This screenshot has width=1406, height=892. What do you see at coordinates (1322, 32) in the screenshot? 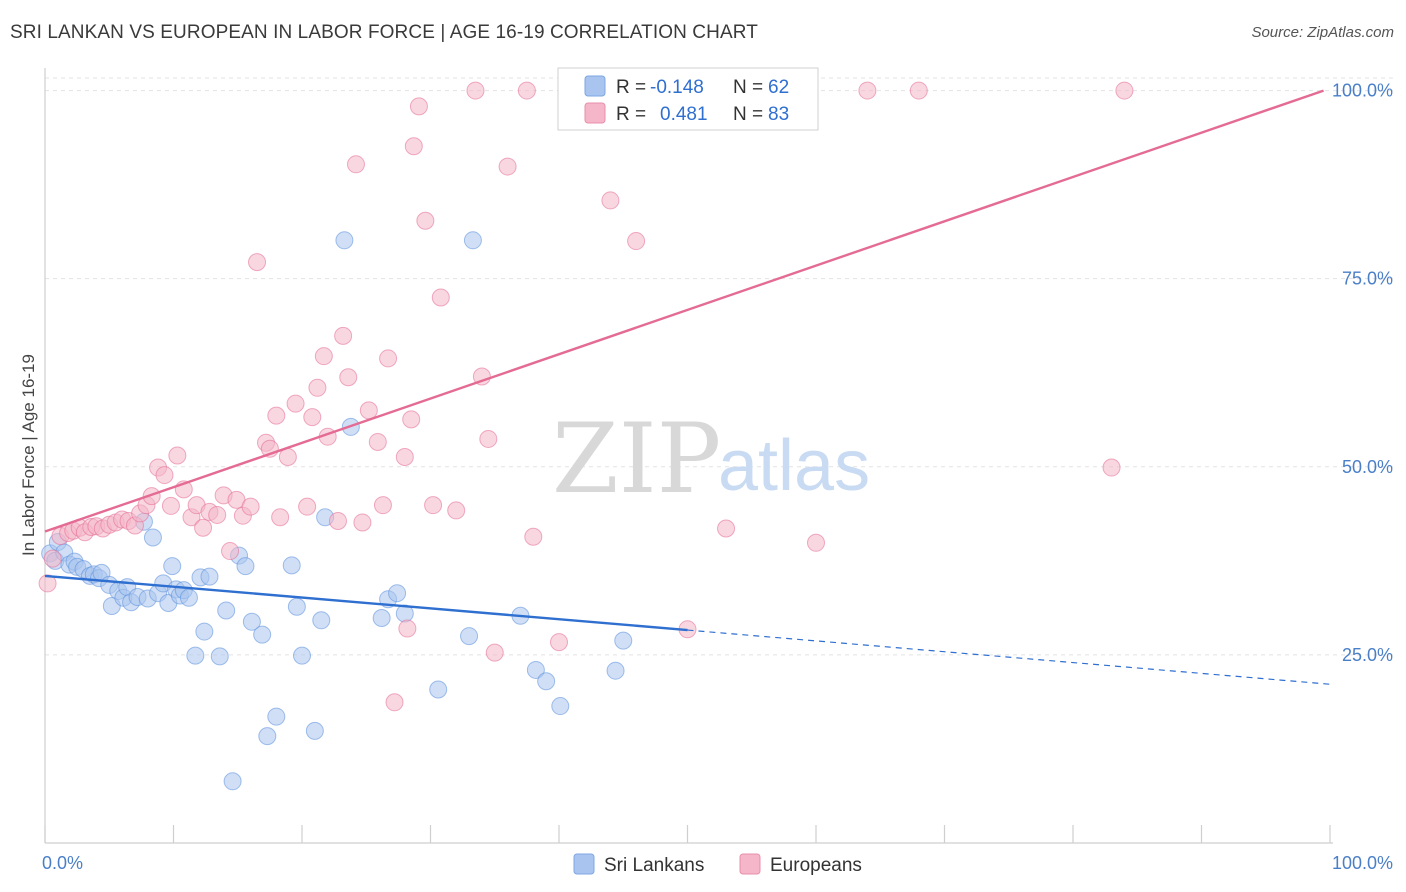
I see `chart-source: Source: ZipAtlas.com` at bounding box center [1322, 32].